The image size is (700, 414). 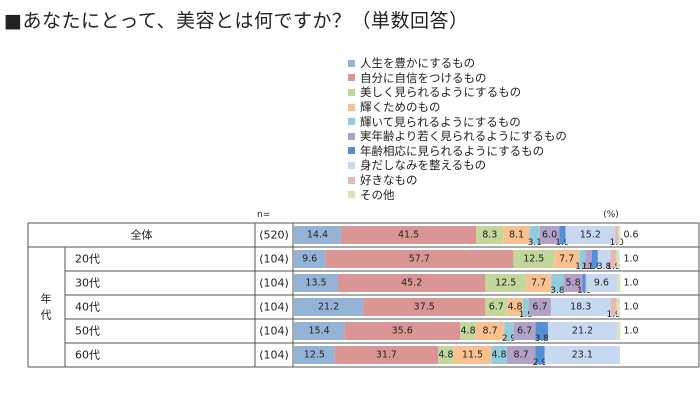 I want to click on legend-item: 好きなもの, so click(x=457, y=180).